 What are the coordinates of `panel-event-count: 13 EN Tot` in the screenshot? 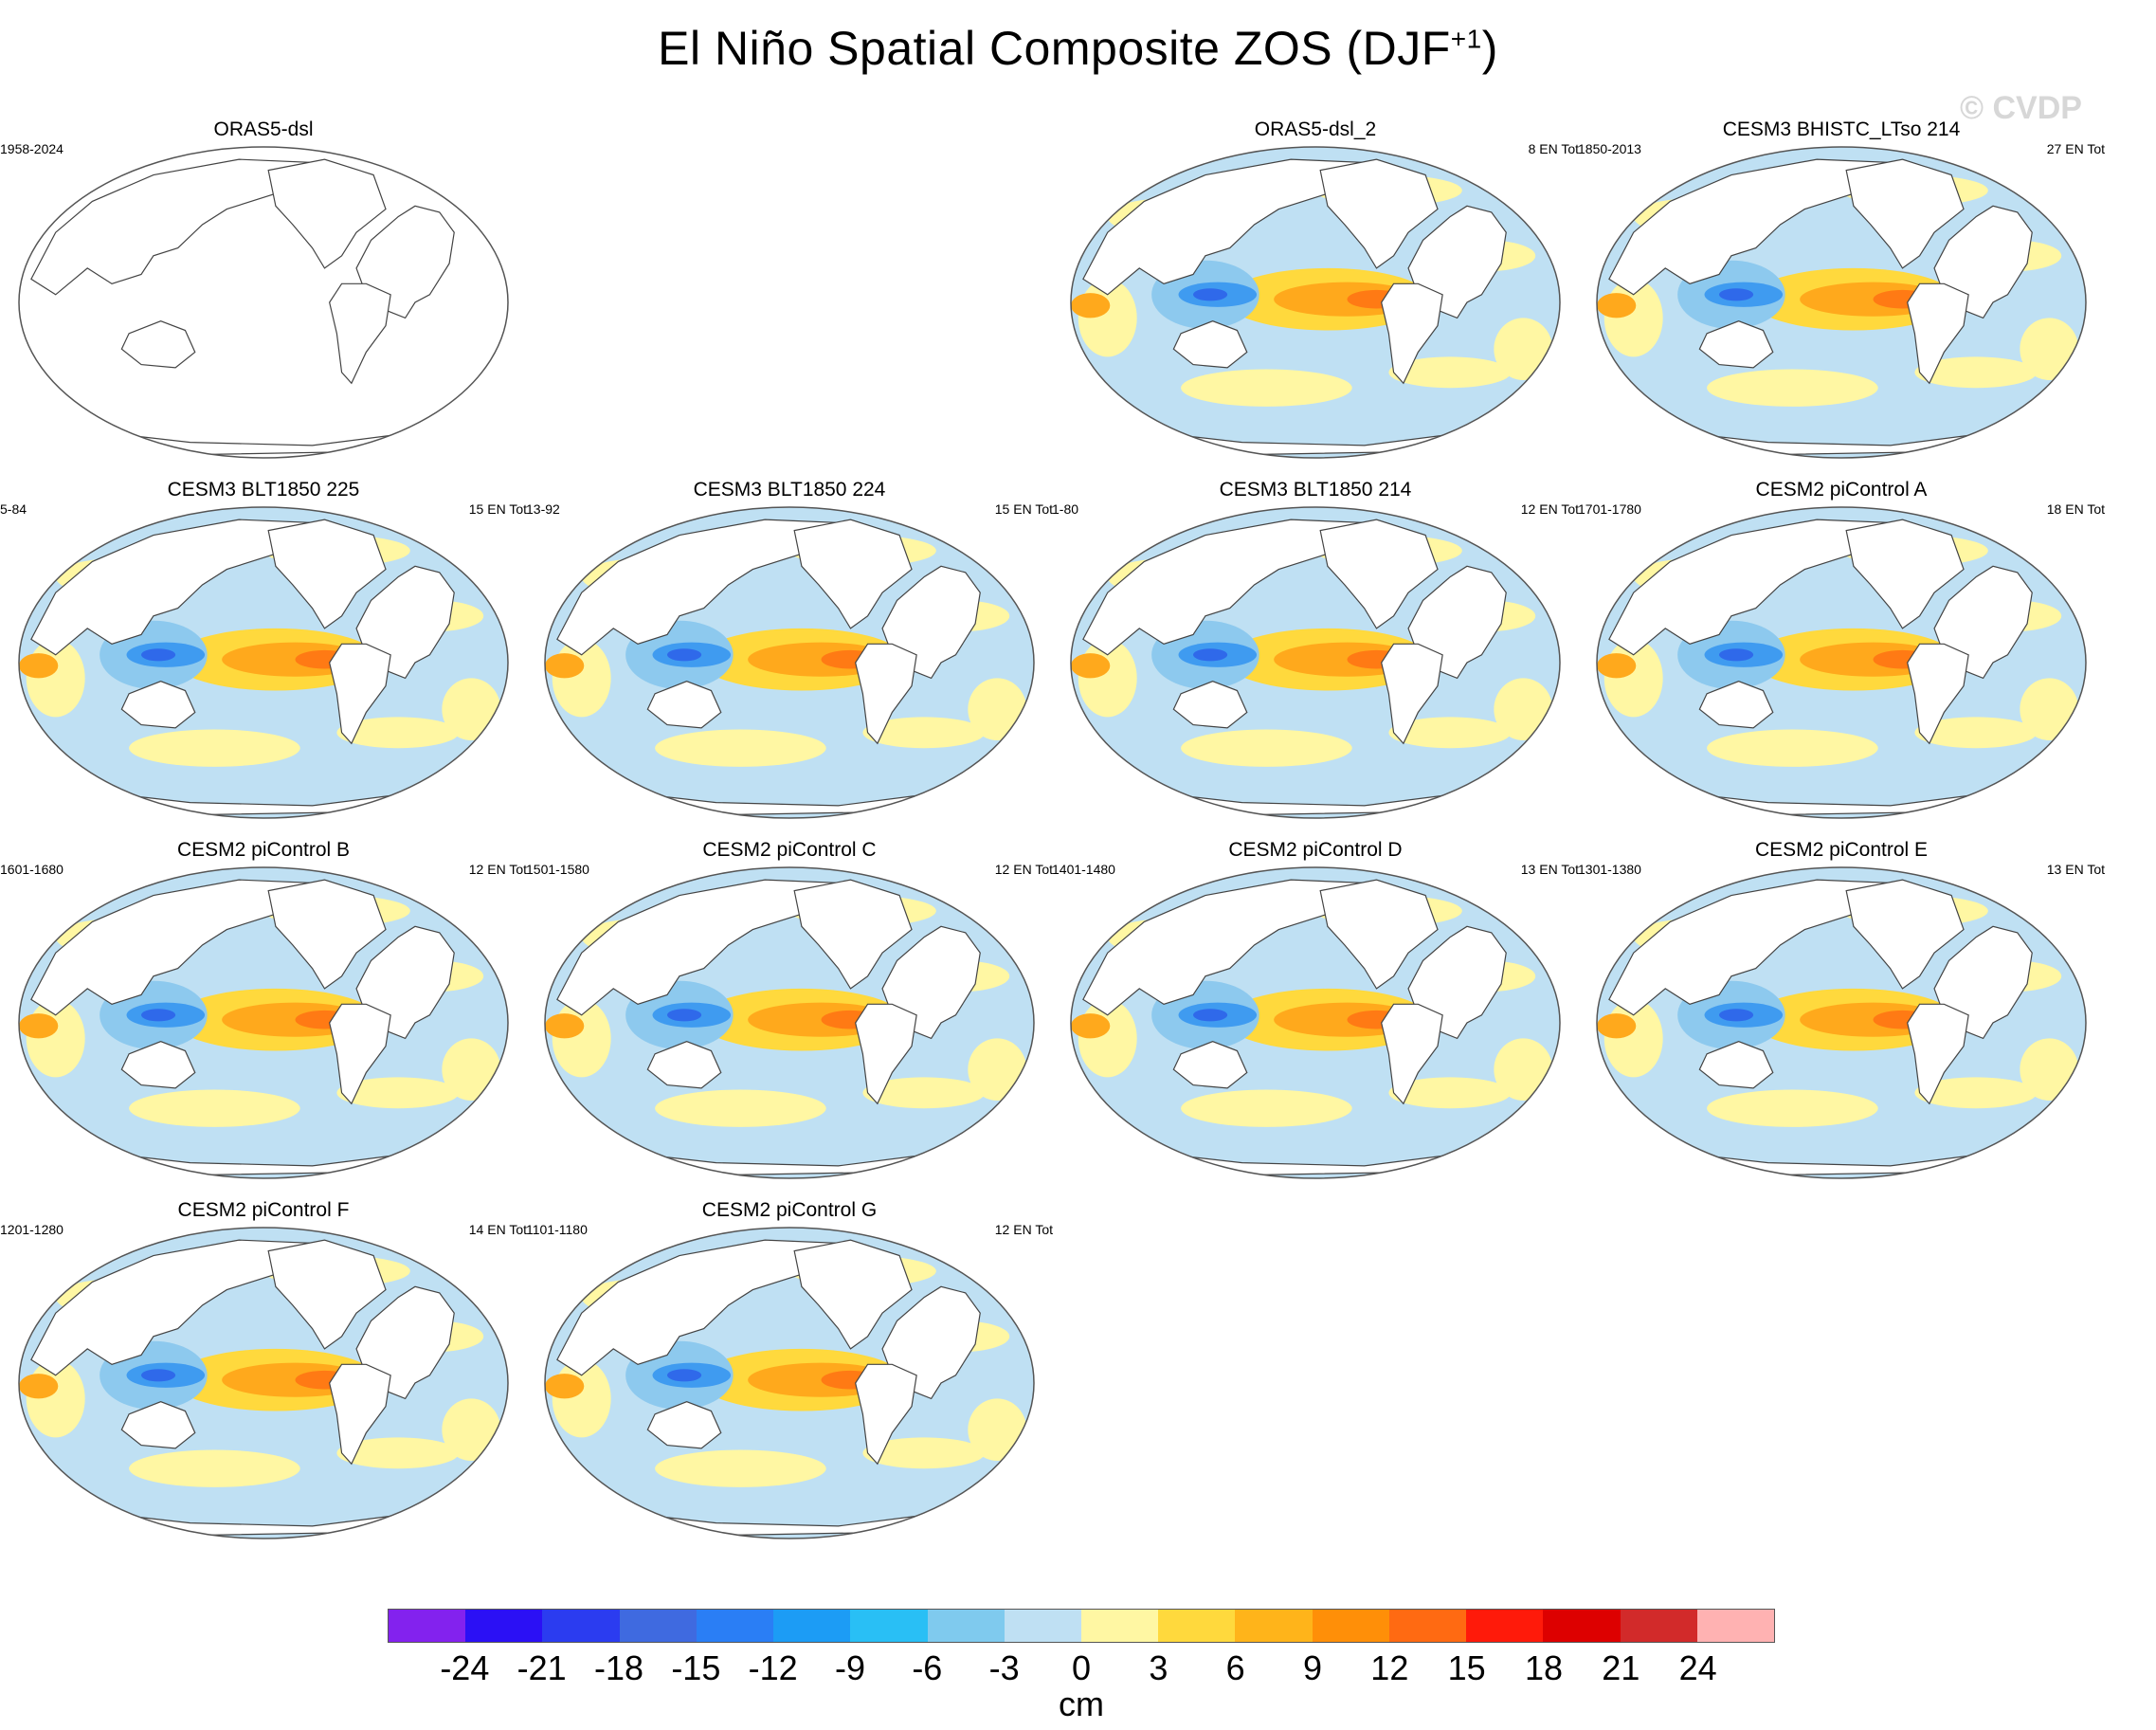 It's located at (2076, 869).